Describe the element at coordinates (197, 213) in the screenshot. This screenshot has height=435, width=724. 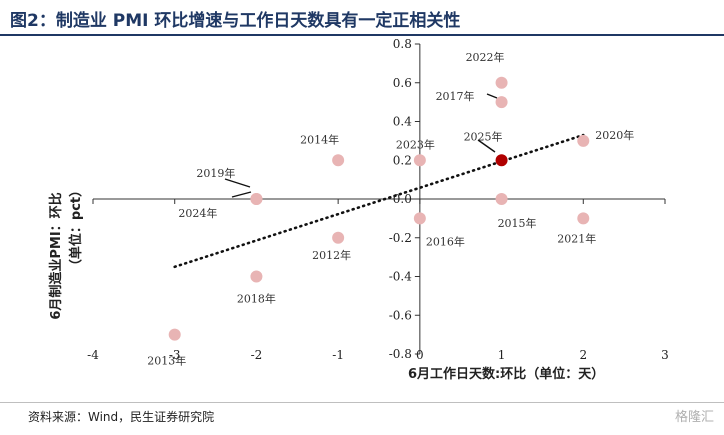
I see `point-label: 2024年` at that location.